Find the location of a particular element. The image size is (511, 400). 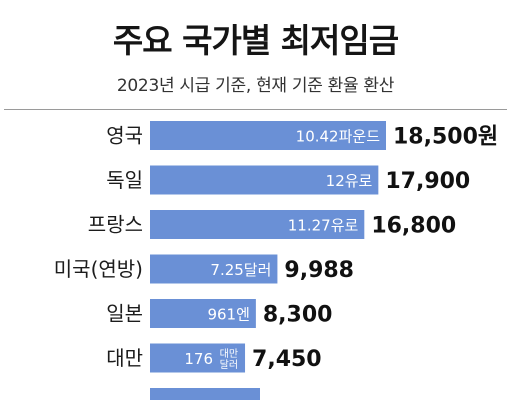

bar-label: 11.27유로 is located at coordinates (323, 226).